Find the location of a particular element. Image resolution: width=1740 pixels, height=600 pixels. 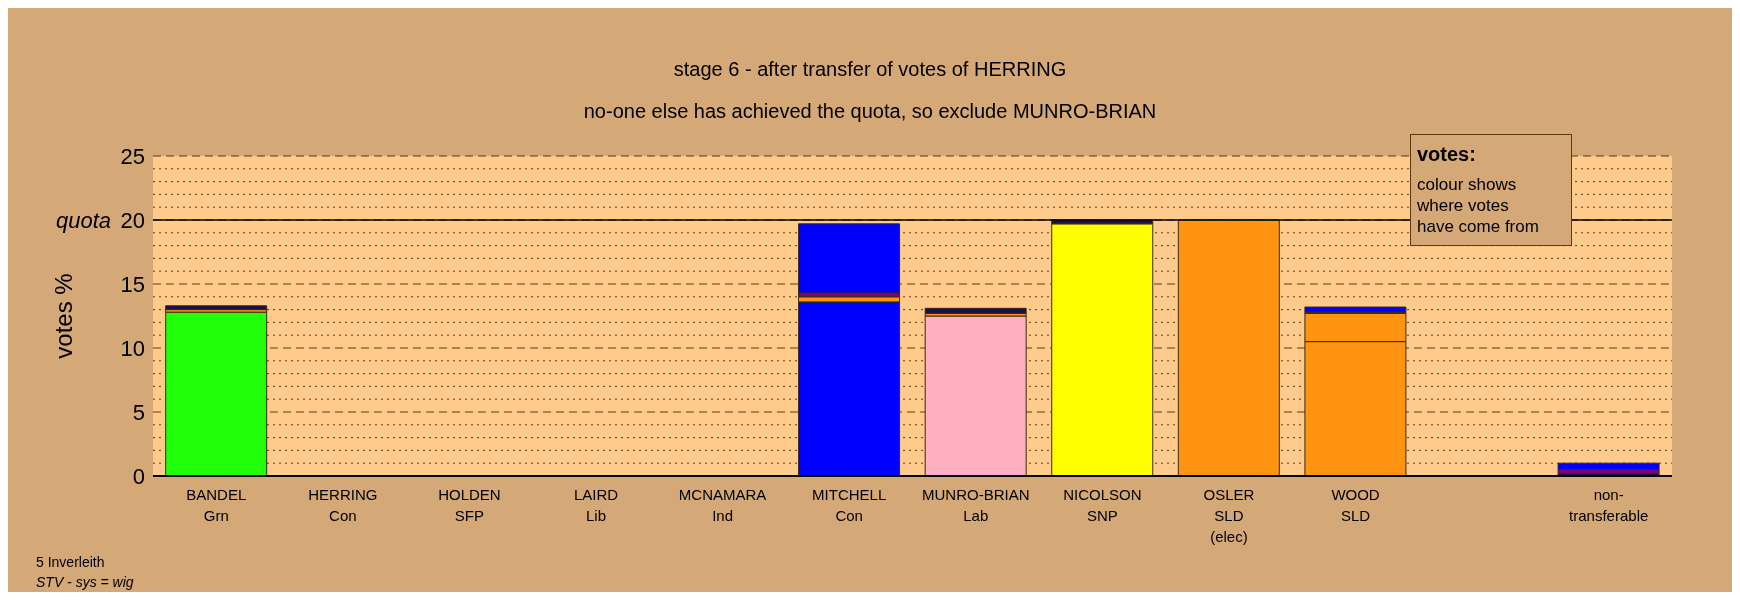

x-tick-label: MUNRO-BRIAN Lab is located at coordinates (976, 505).